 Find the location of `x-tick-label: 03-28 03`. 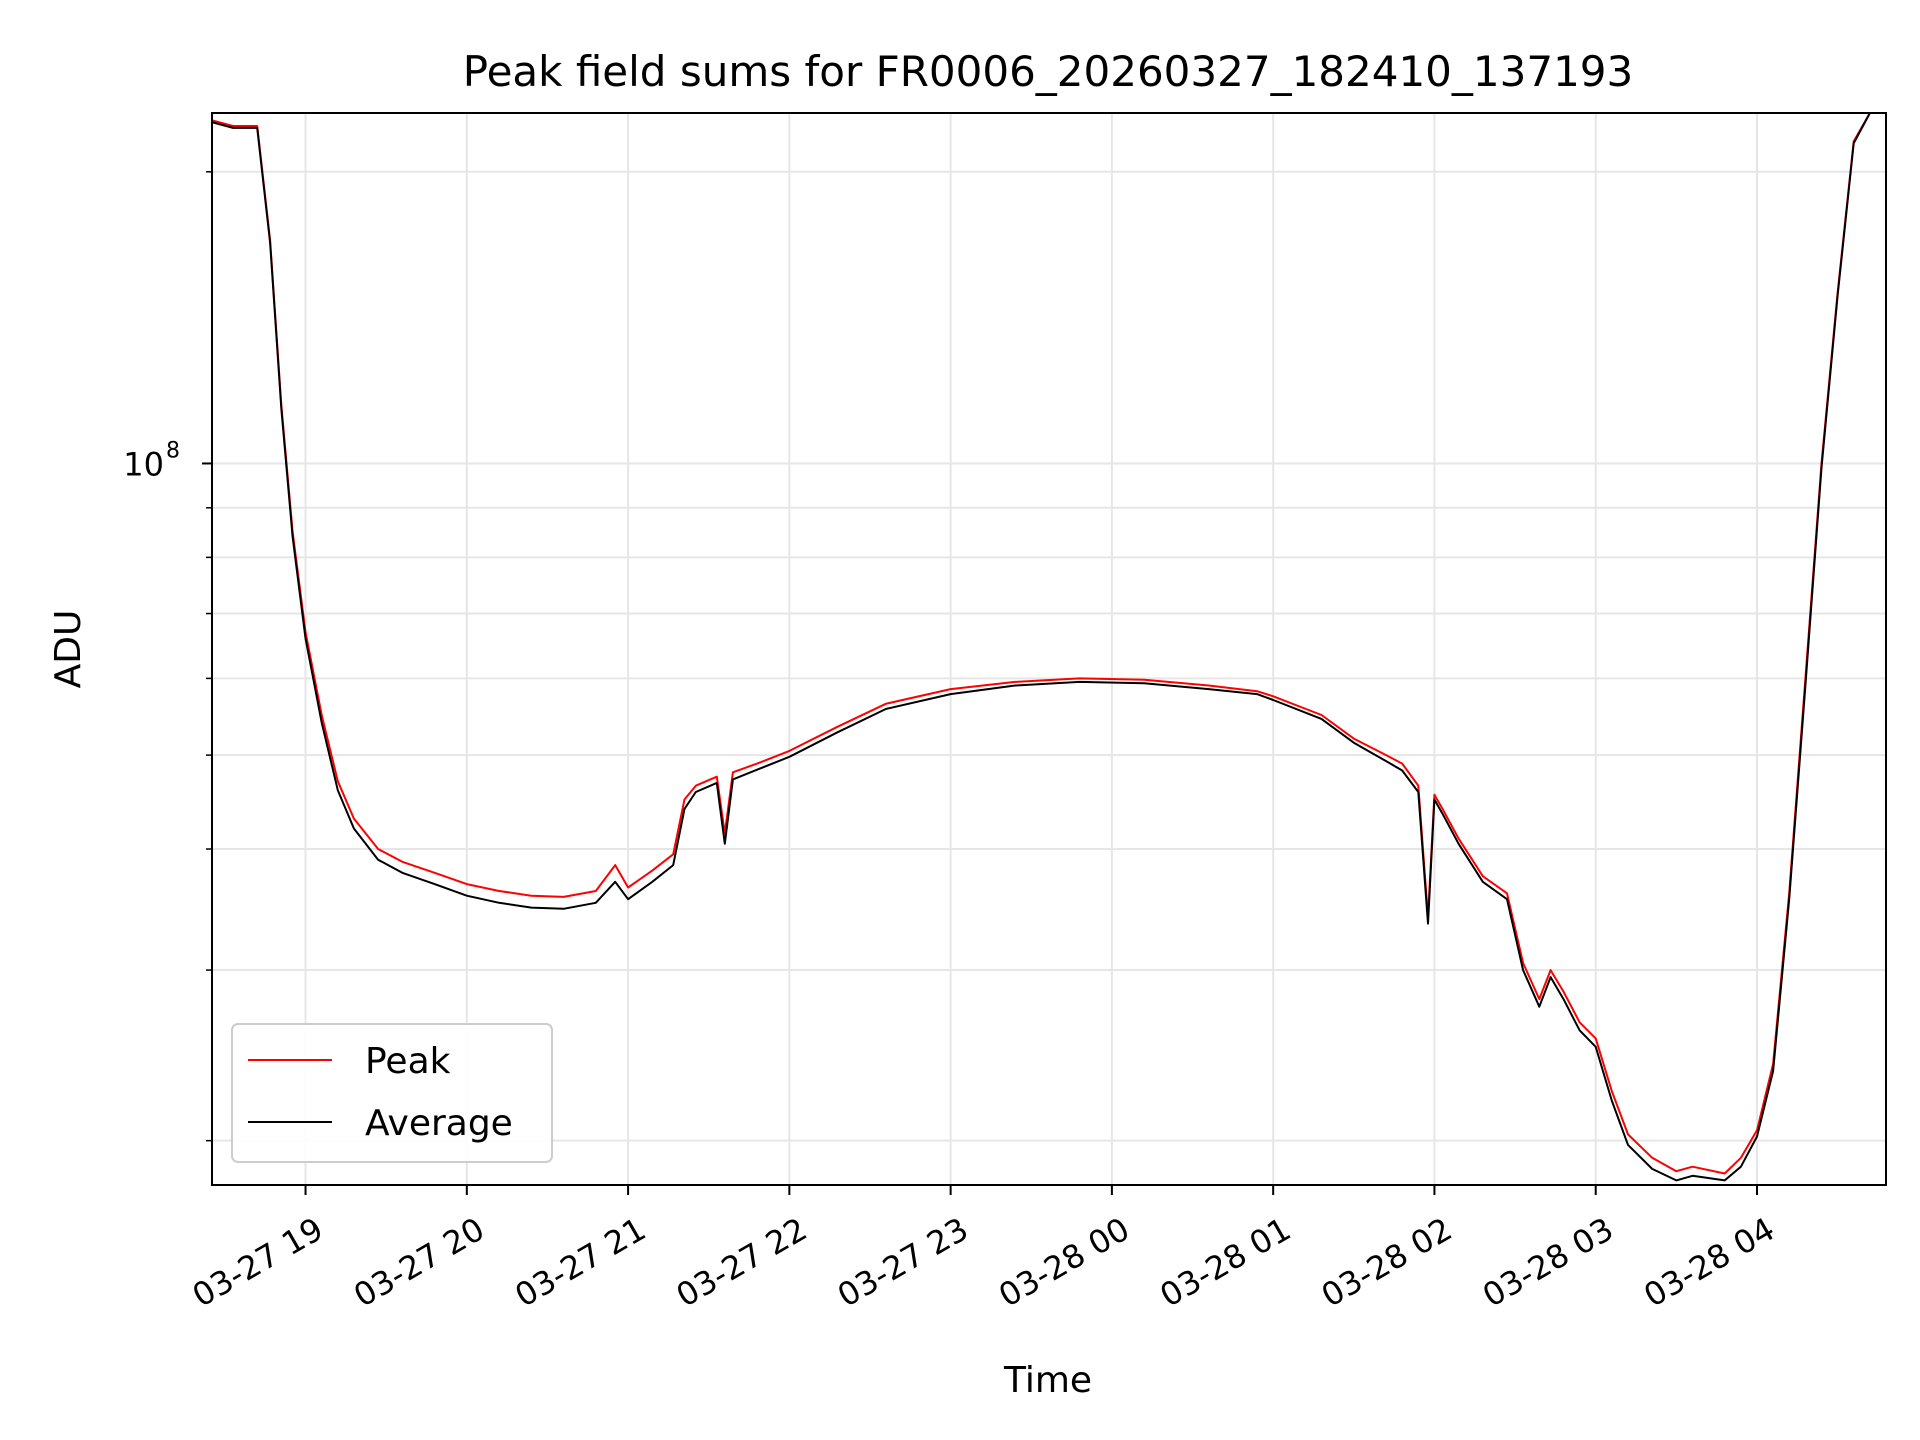

x-tick-label: 03-28 03 is located at coordinates (1548, 1262).